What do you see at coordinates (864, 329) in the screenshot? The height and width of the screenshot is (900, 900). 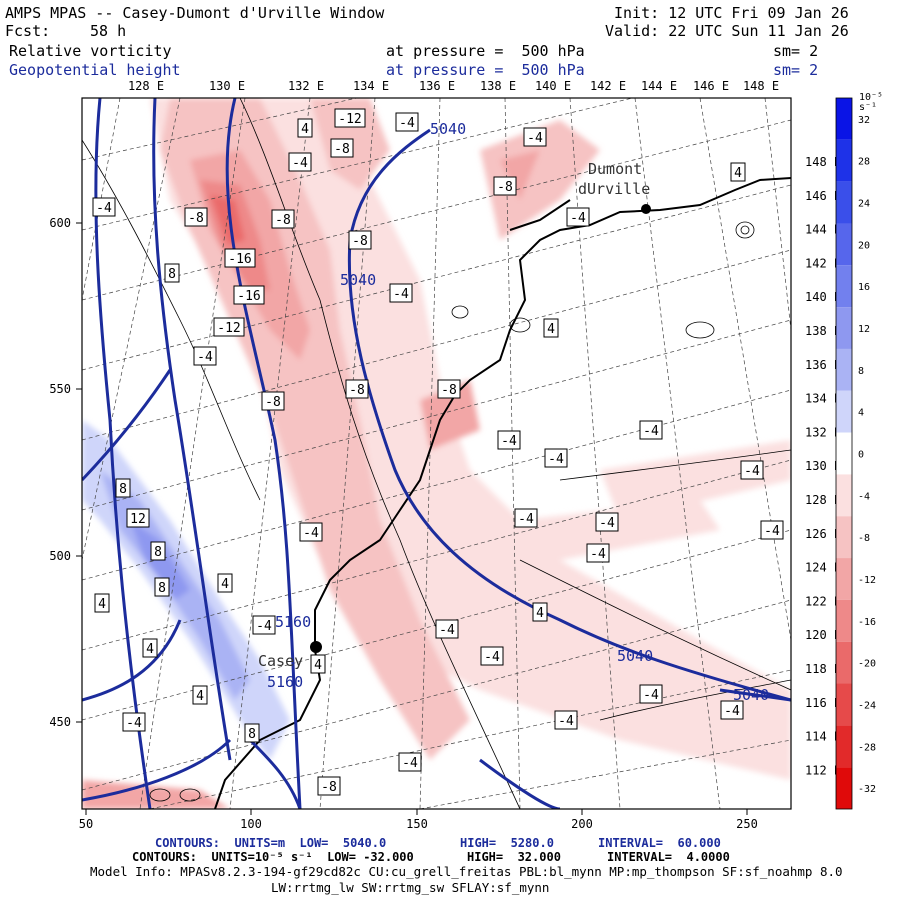 I see `colorbar-label: 12` at bounding box center [864, 329].